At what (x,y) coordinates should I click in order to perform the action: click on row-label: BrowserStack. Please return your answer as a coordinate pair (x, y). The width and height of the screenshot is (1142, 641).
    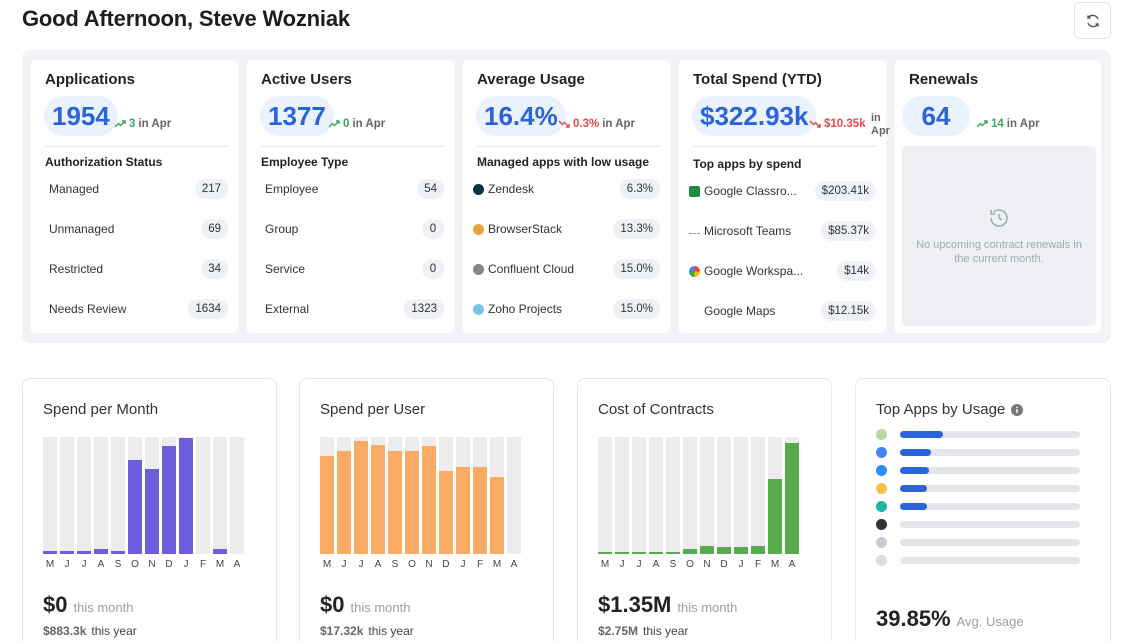
    Looking at the image, I should click on (525, 229).